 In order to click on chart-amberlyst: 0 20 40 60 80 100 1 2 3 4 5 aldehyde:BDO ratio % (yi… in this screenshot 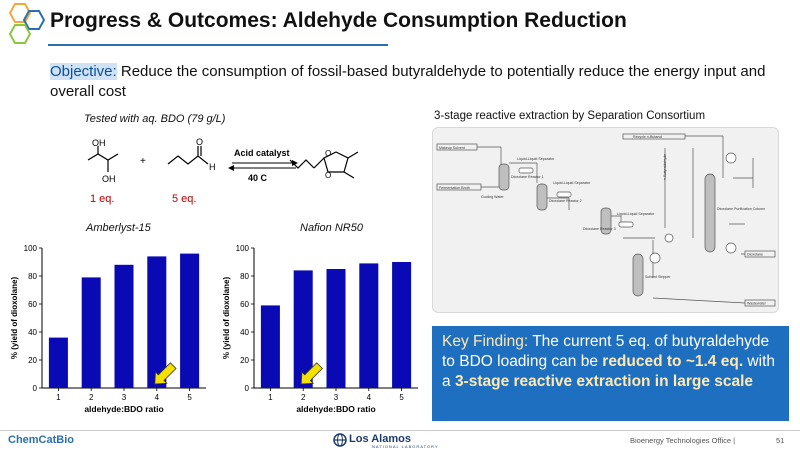, I will do `click(108, 329)`.